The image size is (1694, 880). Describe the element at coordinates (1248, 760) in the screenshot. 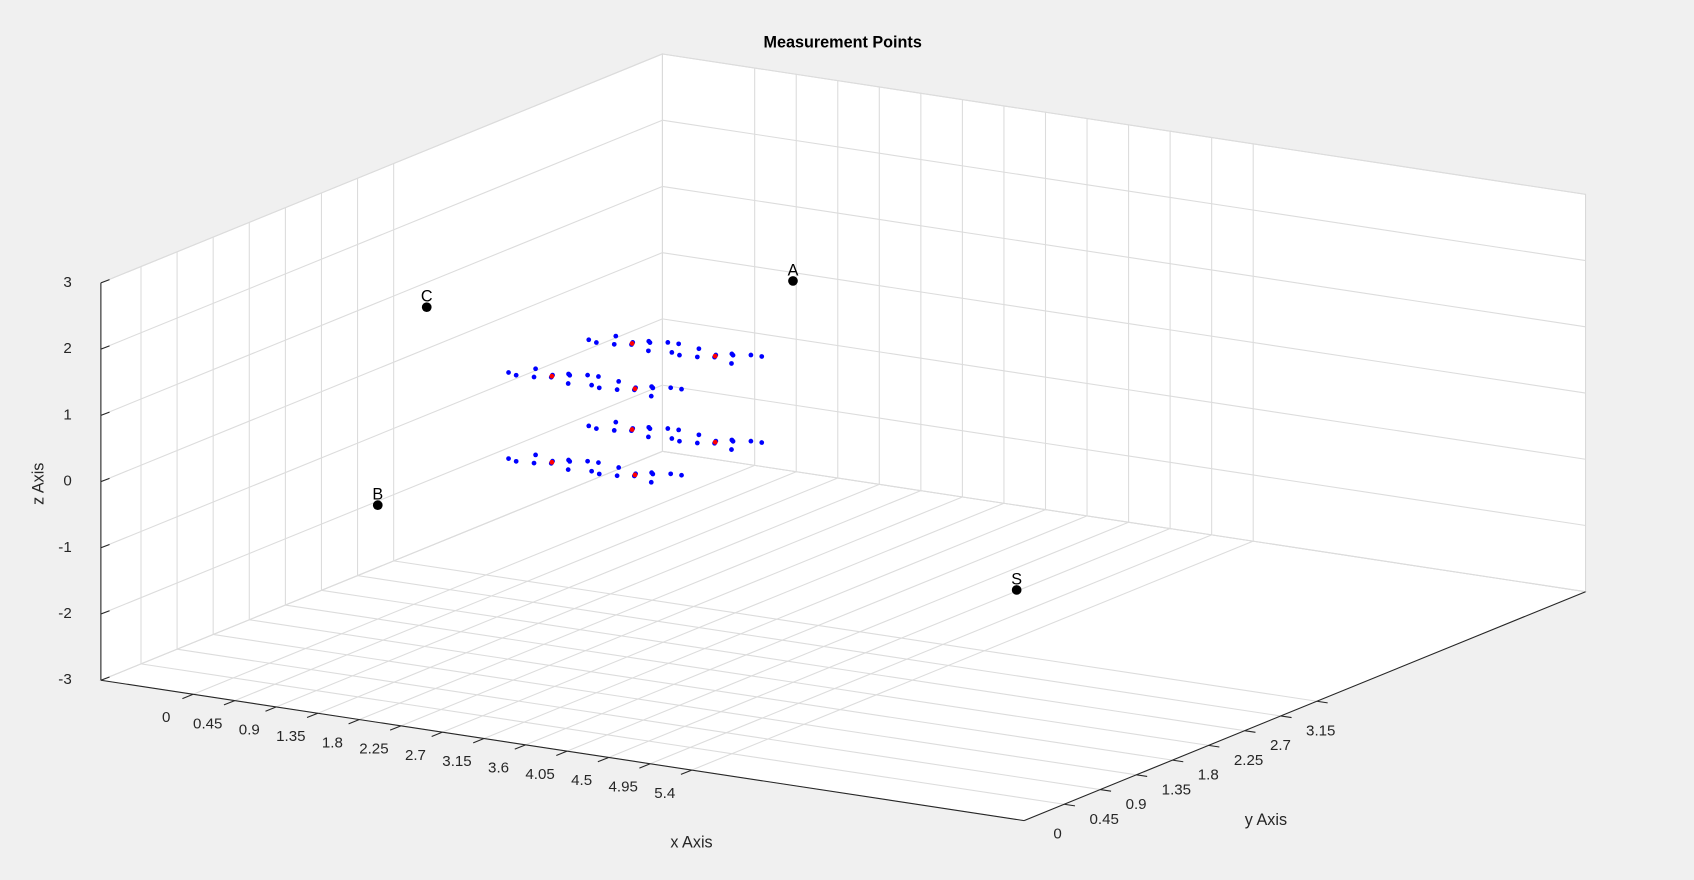

I see `y-tick-label: 2.25` at that location.